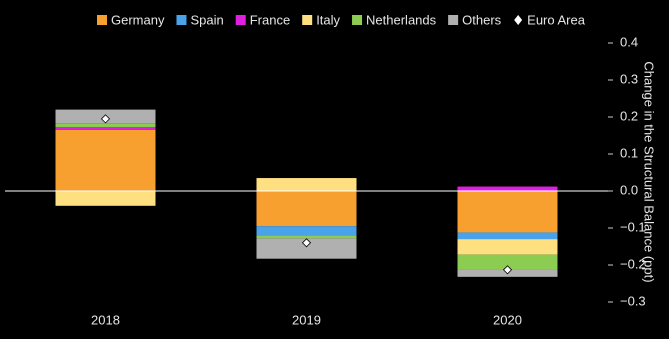 Image resolution: width=669 pixels, height=339 pixels. What do you see at coordinates (633, 263) in the screenshot?
I see `y-tick-label: −0.2` at bounding box center [633, 263].